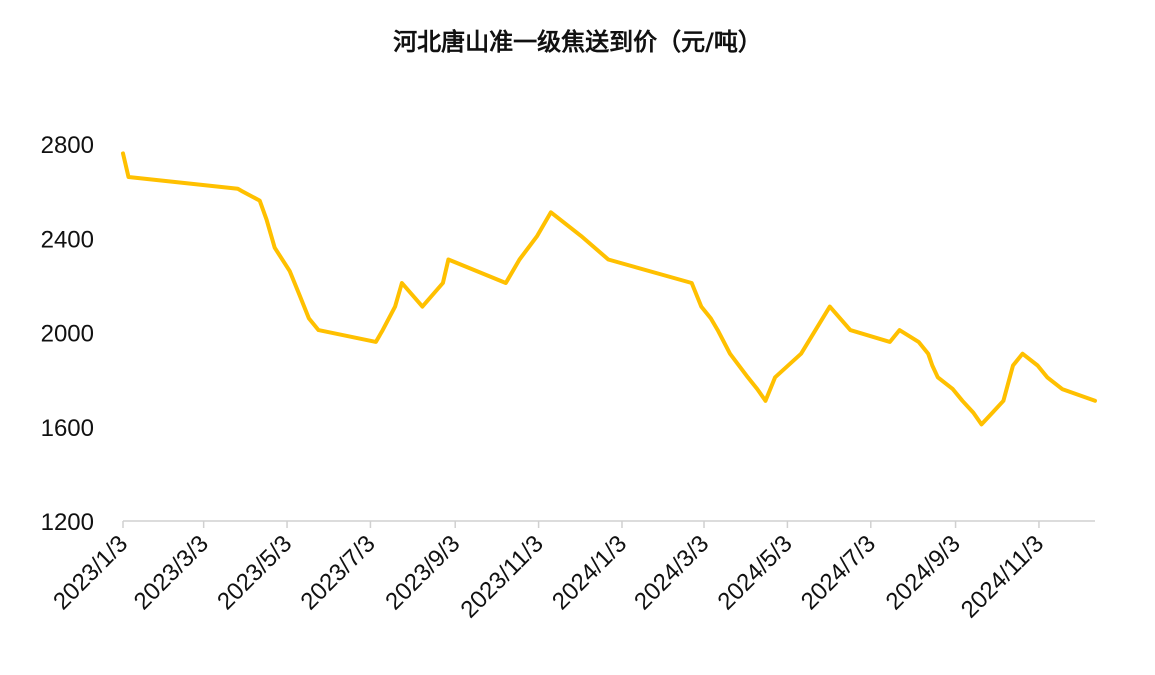 The height and width of the screenshot is (675, 1155). Describe the element at coordinates (67, 522) in the screenshot. I see `y-tick-label: 1200` at that location.